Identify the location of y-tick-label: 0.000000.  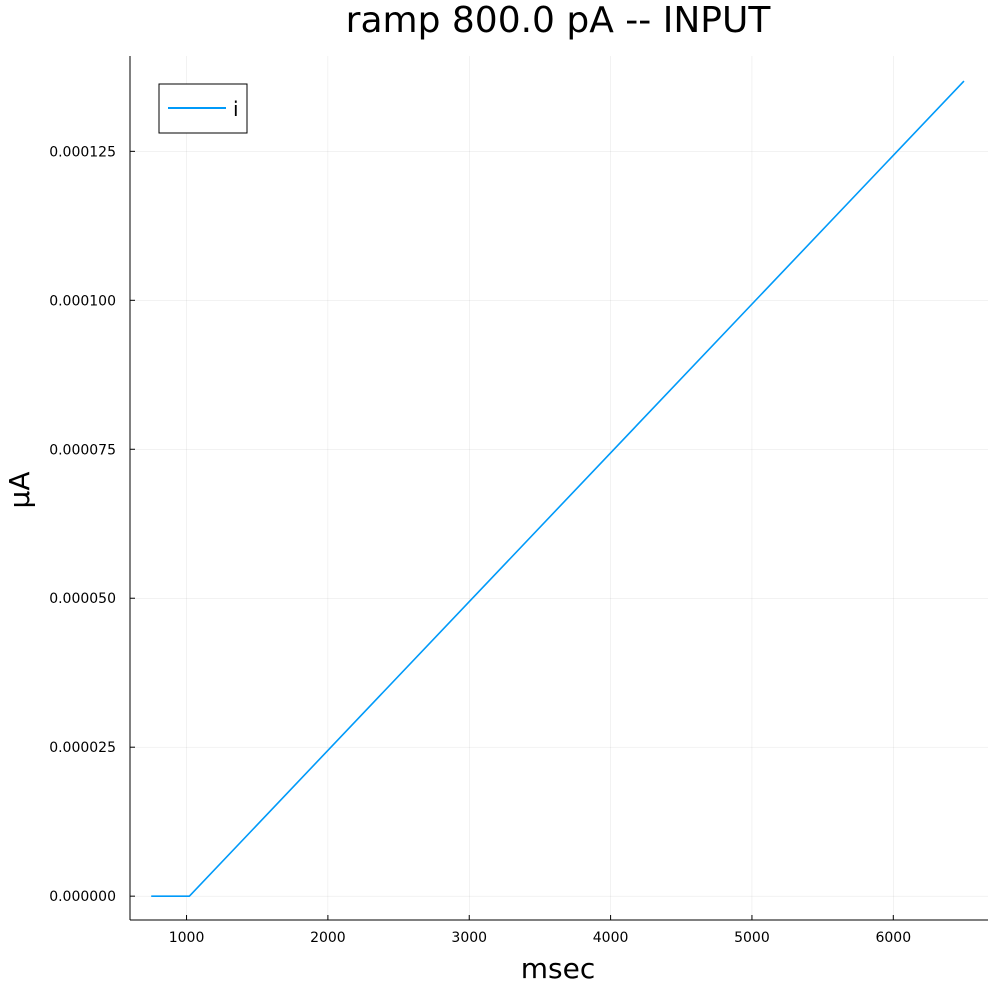
(82, 897).